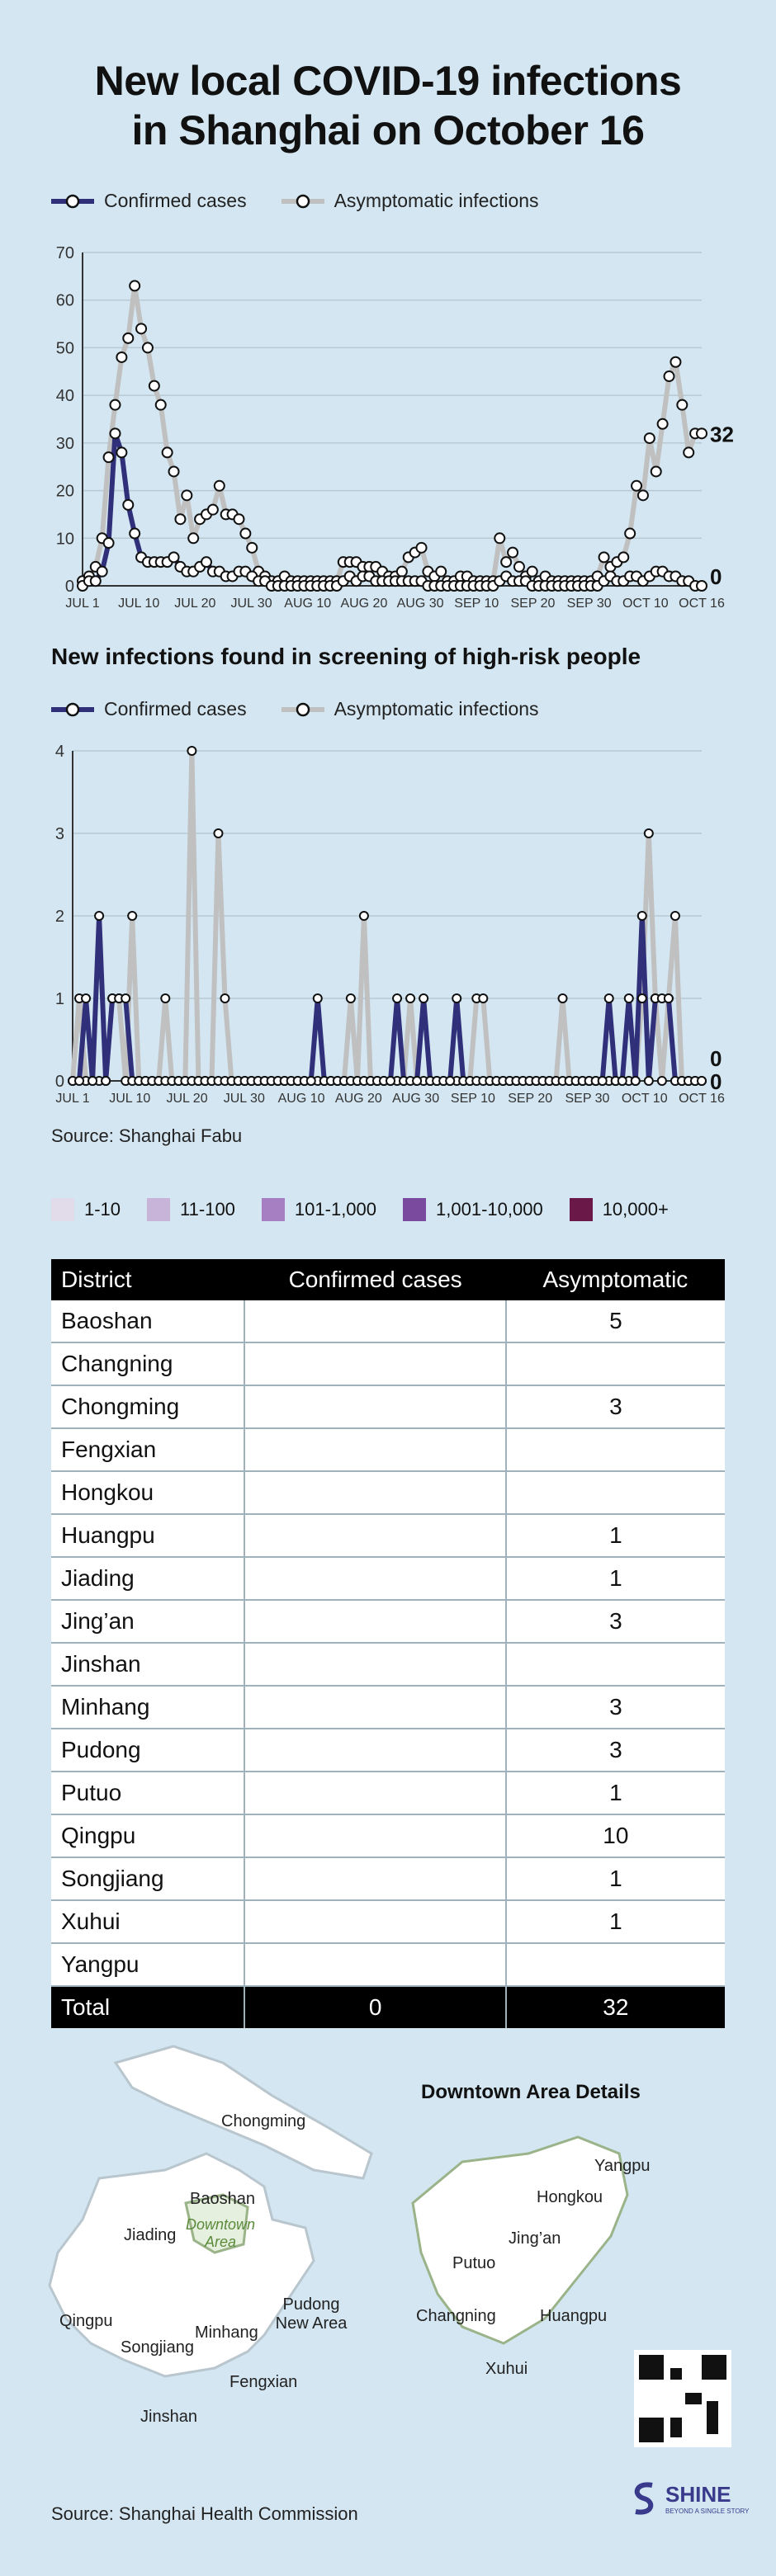 The image size is (776, 2576). What do you see at coordinates (148, 2007) in the screenshot?
I see `district-cell: Total` at bounding box center [148, 2007].